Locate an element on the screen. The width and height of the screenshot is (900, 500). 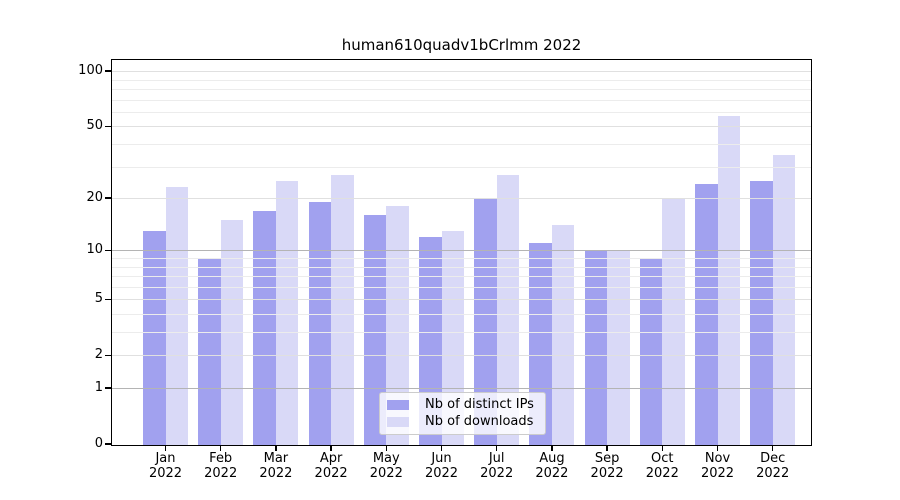
y-tick-label-100: 100 is located at coordinates (90, 71).